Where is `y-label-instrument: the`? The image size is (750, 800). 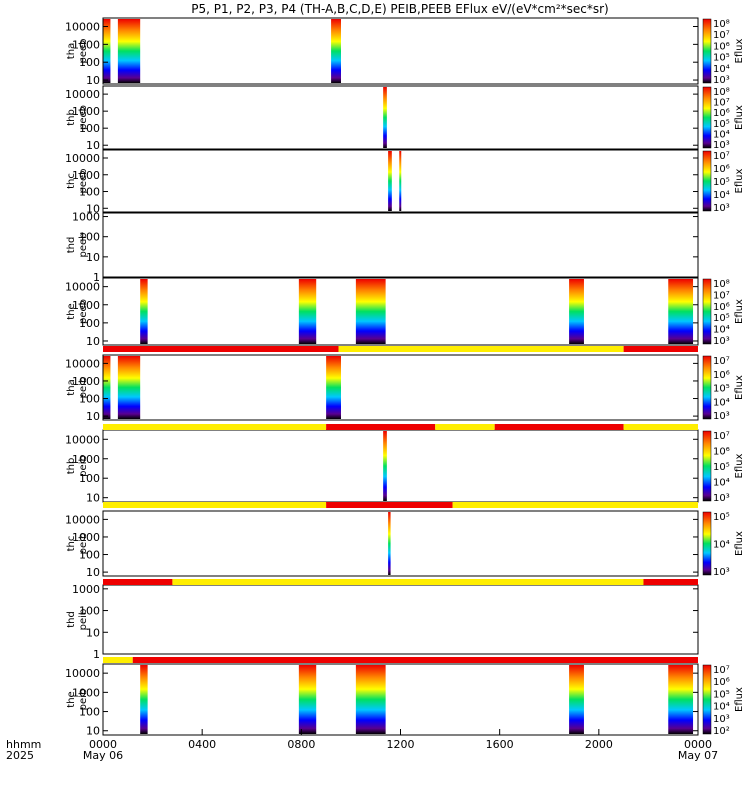
y-label-instrument: the is located at coordinates (71, 699).